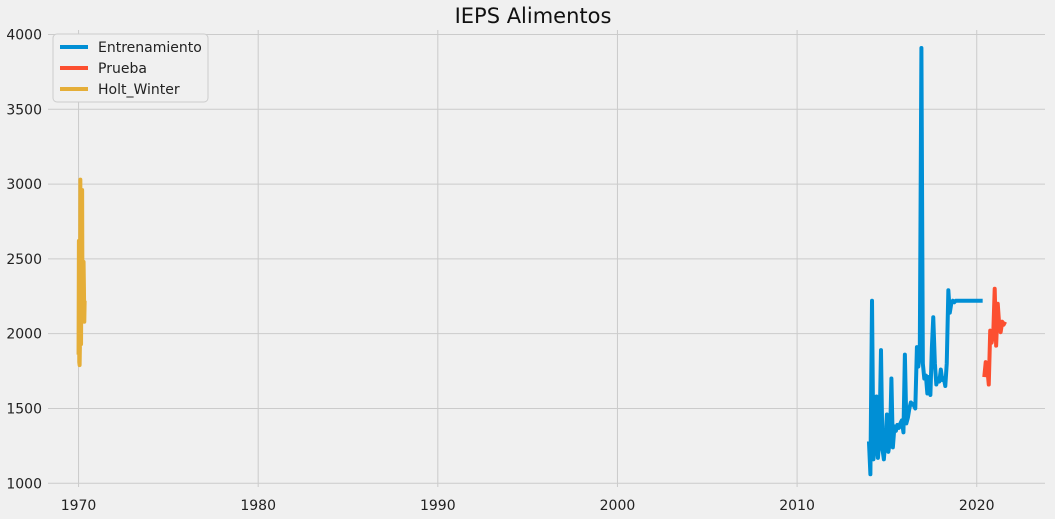  I want to click on series-line-holt-winter, so click(81, 272).